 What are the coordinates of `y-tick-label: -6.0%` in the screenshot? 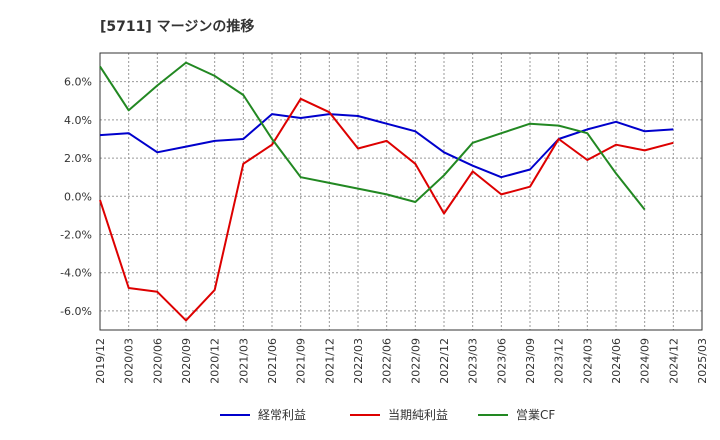 It's located at (76, 311).